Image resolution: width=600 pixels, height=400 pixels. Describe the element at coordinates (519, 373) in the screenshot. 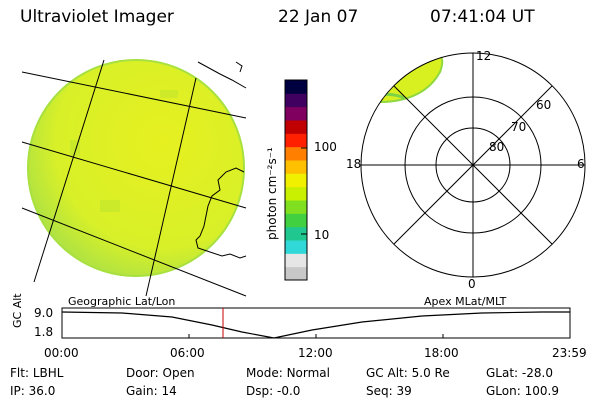

I see `status-glat: GLat: -28.0` at that location.